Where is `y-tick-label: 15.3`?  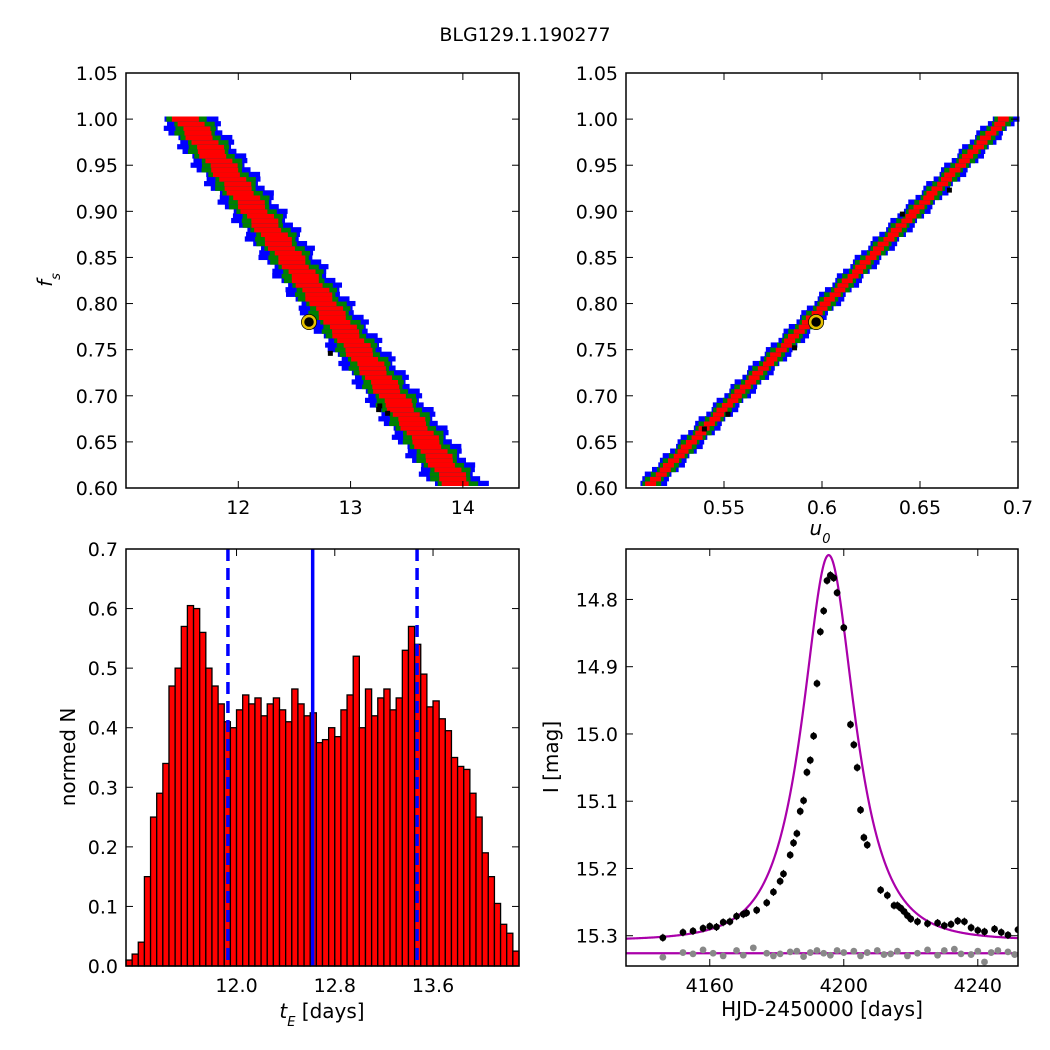 y-tick-label: 15.3 is located at coordinates (597, 937).